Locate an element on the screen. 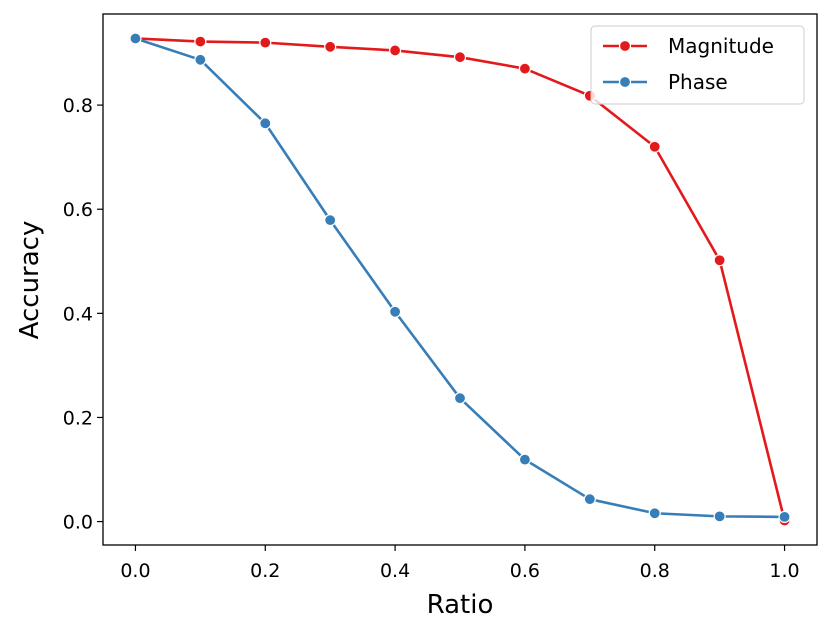 This screenshot has height=634, width=831. y-tick-label: 0.0 is located at coordinates (78, 523).